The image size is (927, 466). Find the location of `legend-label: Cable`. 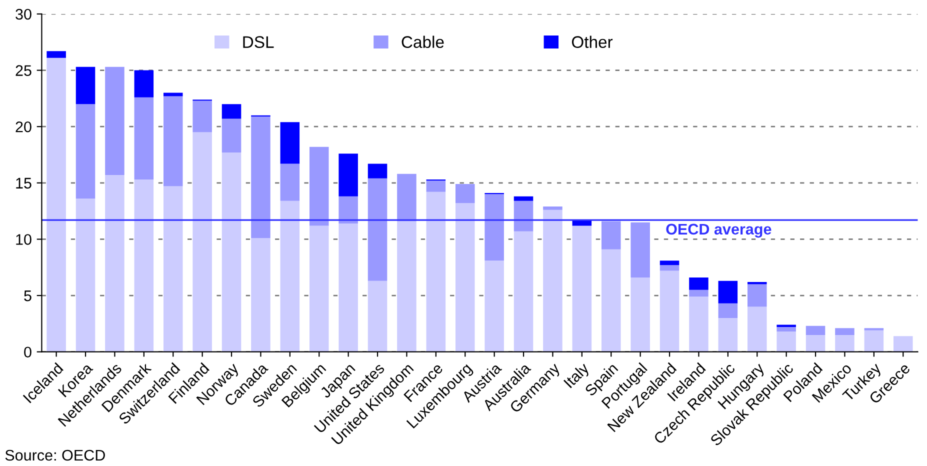

legend-label: Cable is located at coordinates (423, 42).